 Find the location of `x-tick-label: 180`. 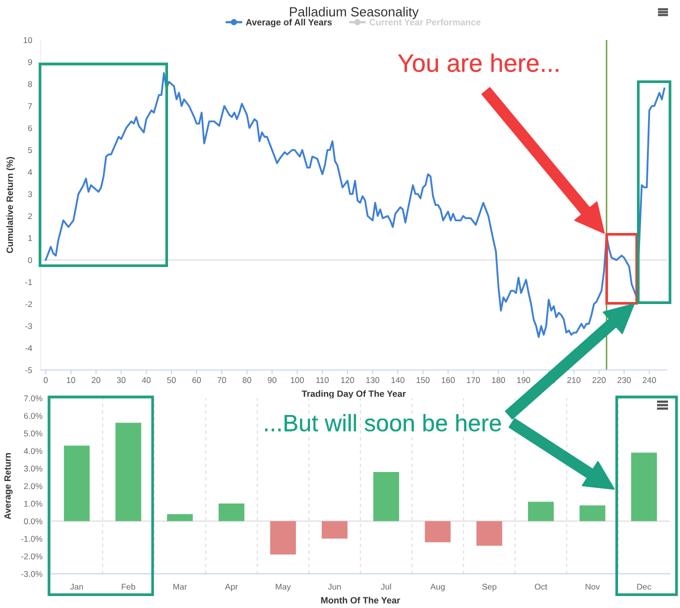

x-tick-label: 180 is located at coordinates (499, 380).